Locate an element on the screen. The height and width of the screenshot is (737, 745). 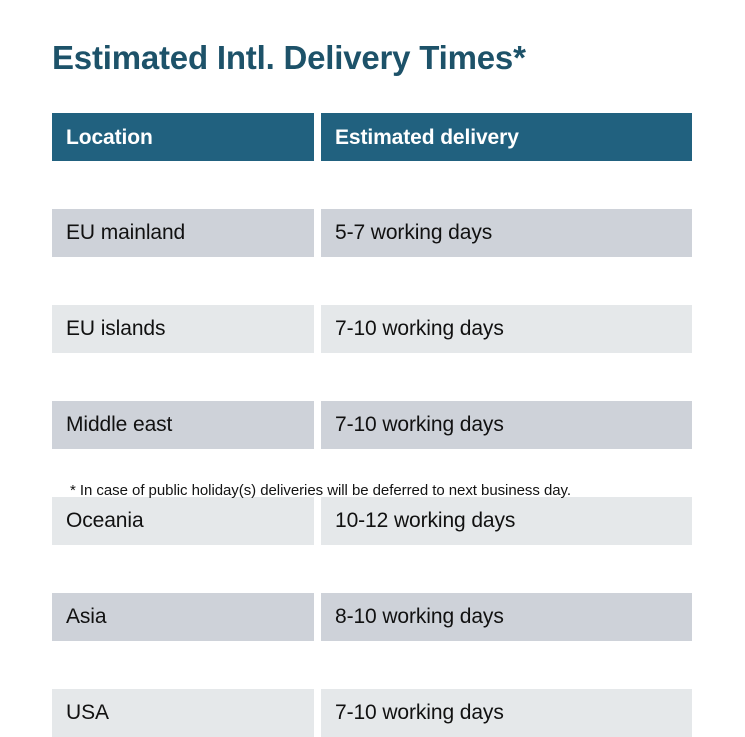
table-row: Middle east 7-10 working days is located at coordinates (372, 425).